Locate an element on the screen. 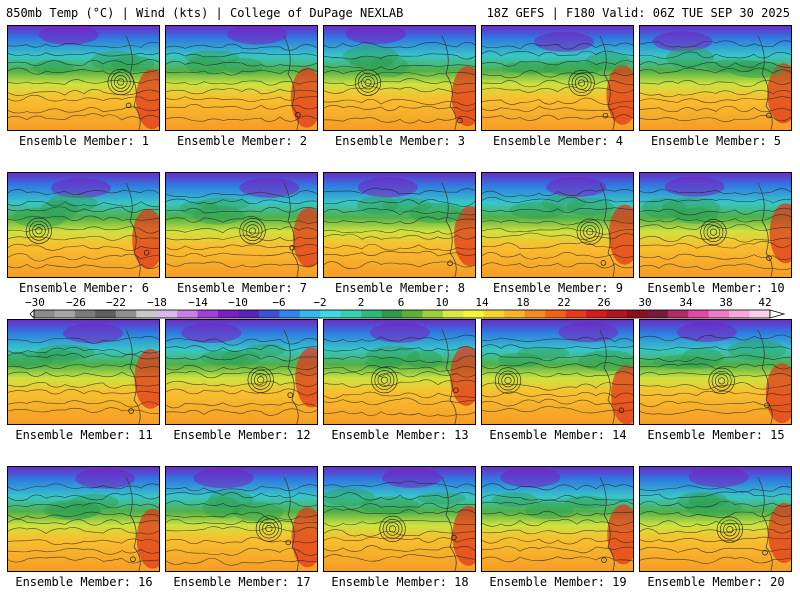 The image size is (800, 600). colorbar-tick-label: −6 is located at coordinates (278, 302).